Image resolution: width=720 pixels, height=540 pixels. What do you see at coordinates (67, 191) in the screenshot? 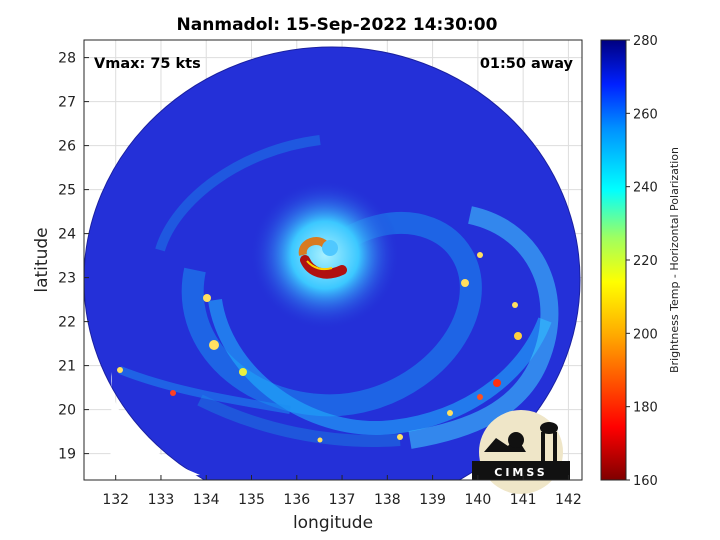
I see `y-tick-label: 25` at bounding box center [67, 191].